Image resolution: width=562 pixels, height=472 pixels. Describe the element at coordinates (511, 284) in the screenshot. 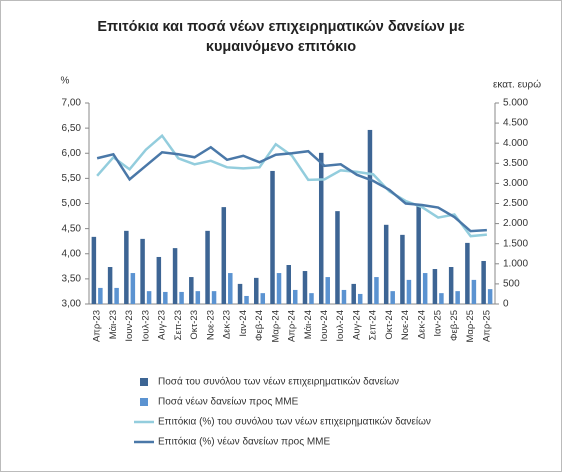

I see `y2-tick-label: 500` at that location.